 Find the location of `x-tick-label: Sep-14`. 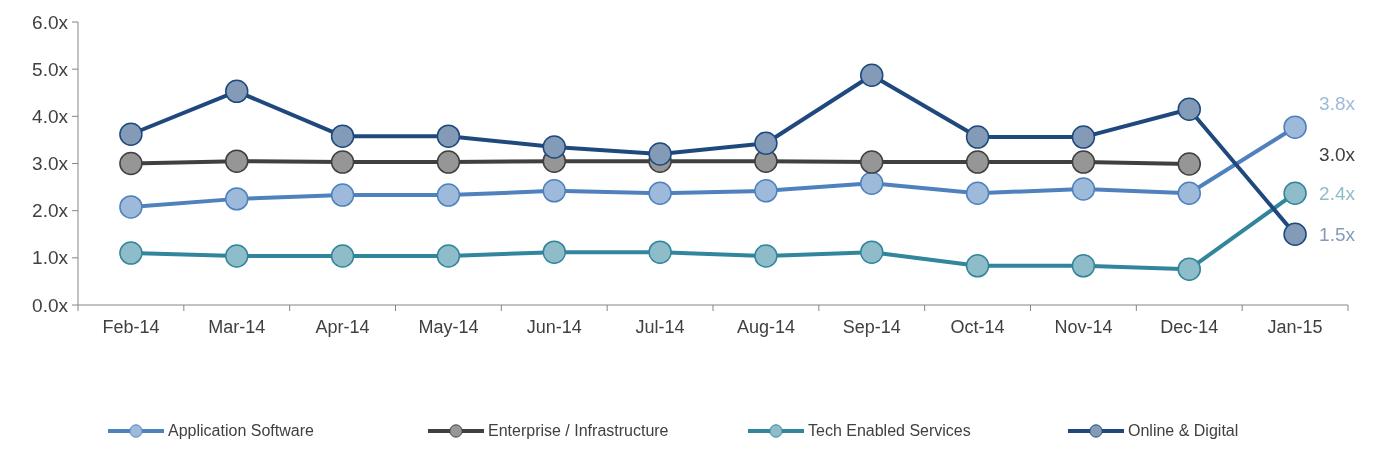

x-tick-label: Sep-14 is located at coordinates (871, 327).